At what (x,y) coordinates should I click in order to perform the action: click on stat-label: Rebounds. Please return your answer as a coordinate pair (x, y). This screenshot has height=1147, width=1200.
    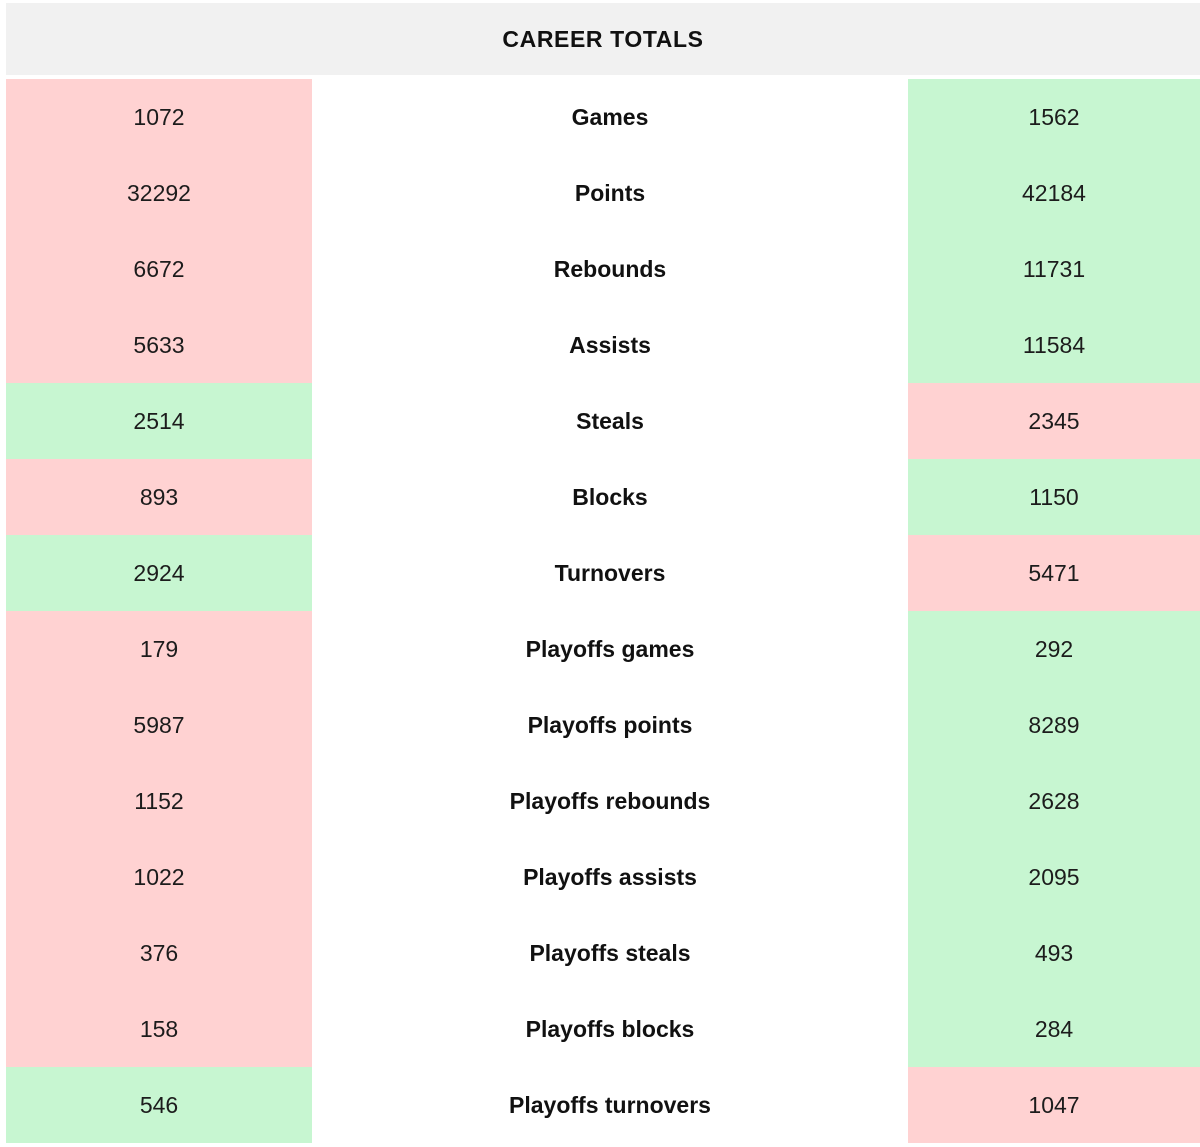
    Looking at the image, I should click on (610, 269).